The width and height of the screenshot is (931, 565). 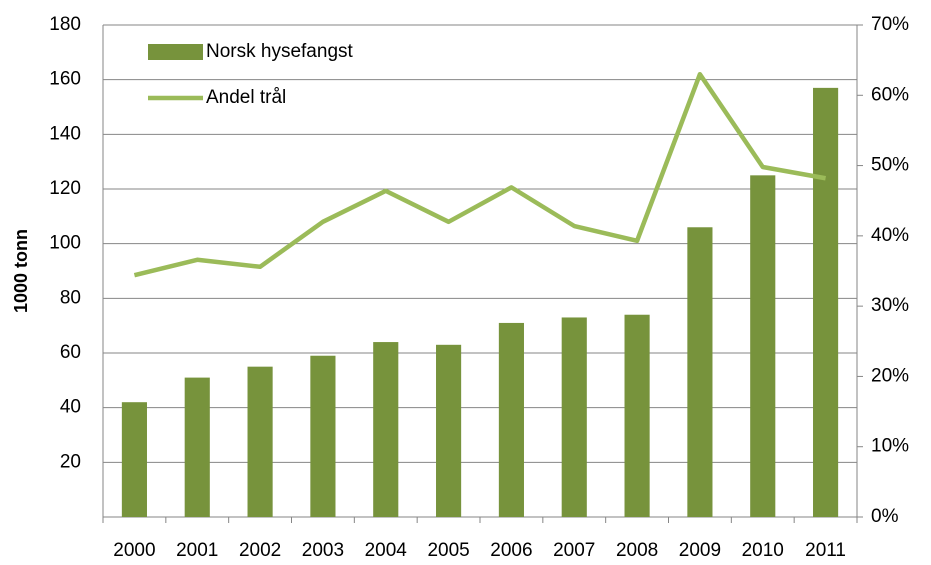 I want to click on y2-tick-label: 30%, so click(x=890, y=305).